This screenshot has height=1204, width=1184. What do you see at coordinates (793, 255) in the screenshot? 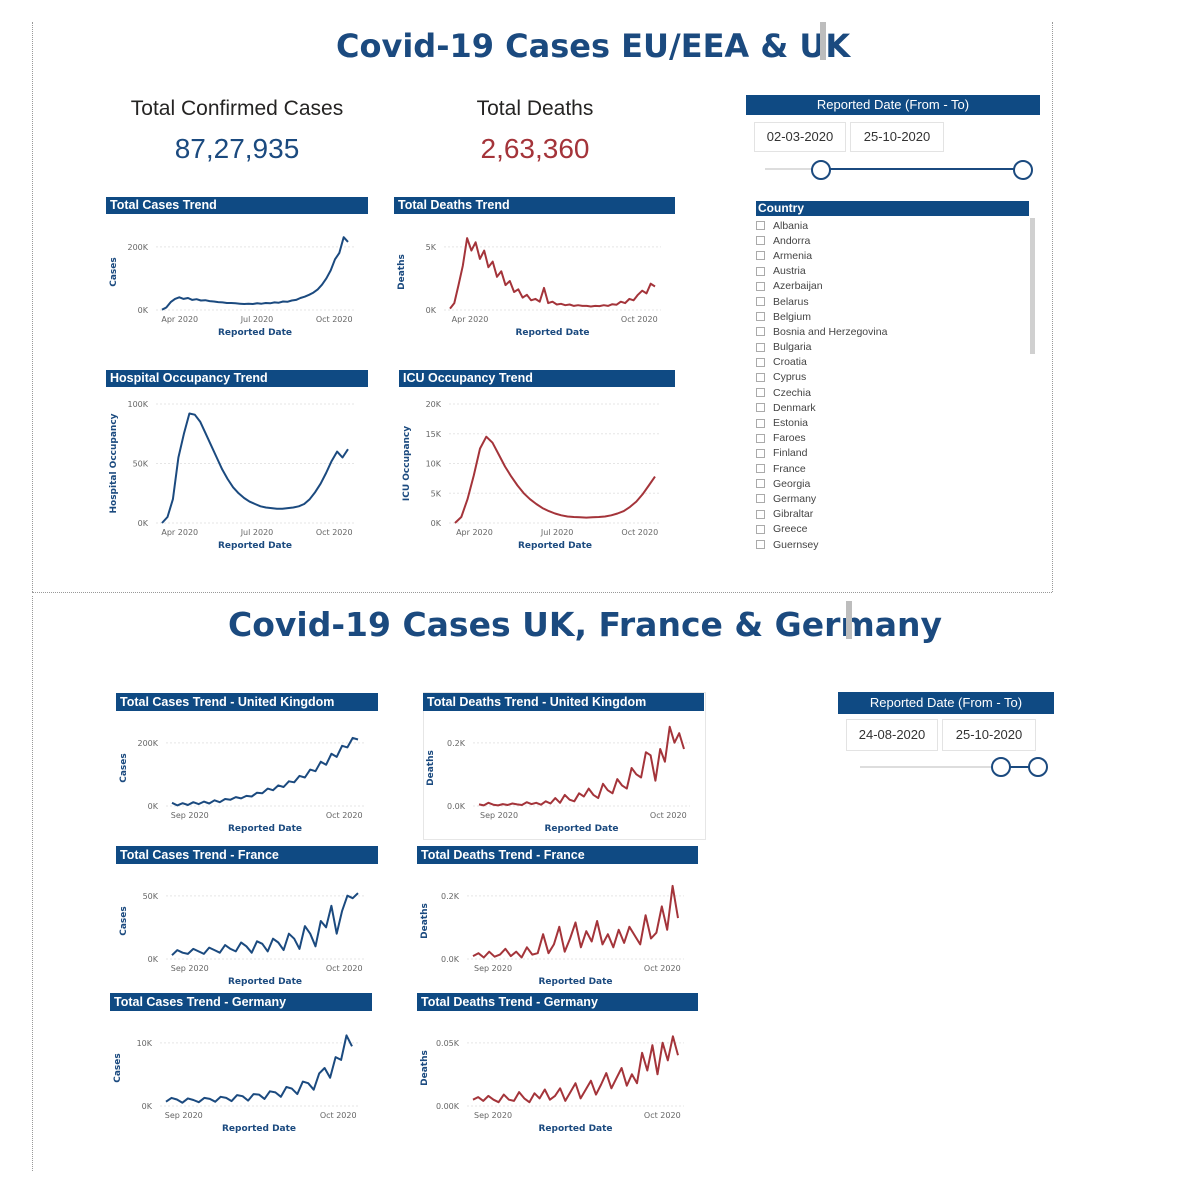
I see `country-label: Armenia` at bounding box center [793, 255].